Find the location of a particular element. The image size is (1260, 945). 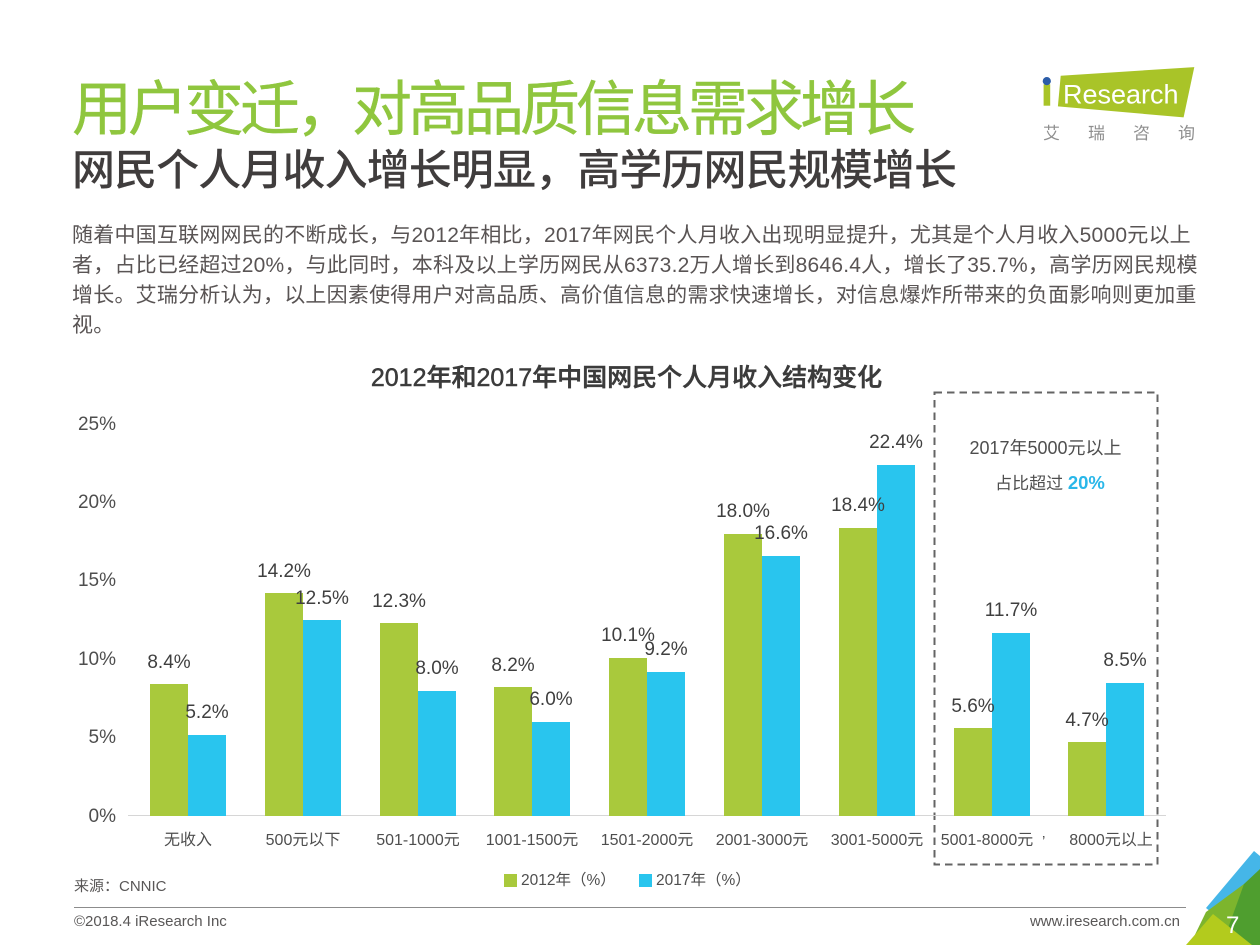

svg-text: Research is located at coordinates (1121, 95).